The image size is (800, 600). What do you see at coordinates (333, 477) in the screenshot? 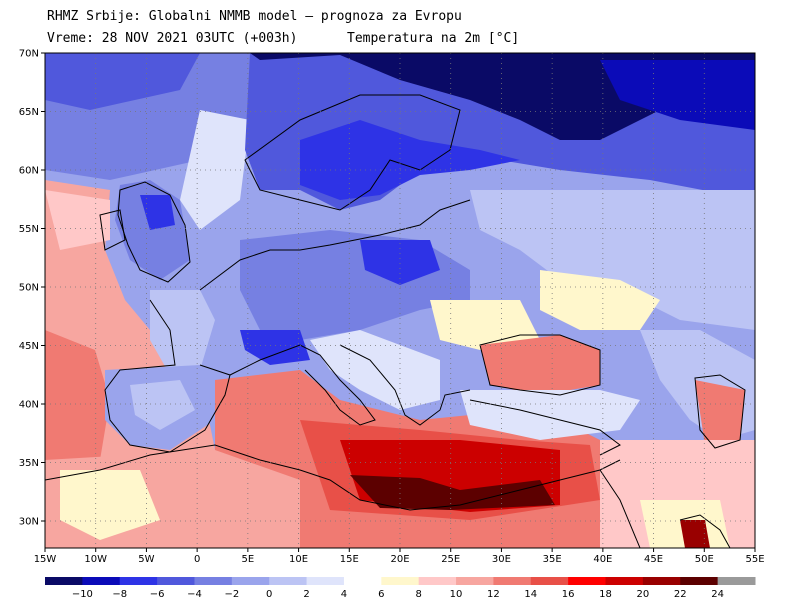
I see `coast-north-africa` at bounding box center [333, 477].